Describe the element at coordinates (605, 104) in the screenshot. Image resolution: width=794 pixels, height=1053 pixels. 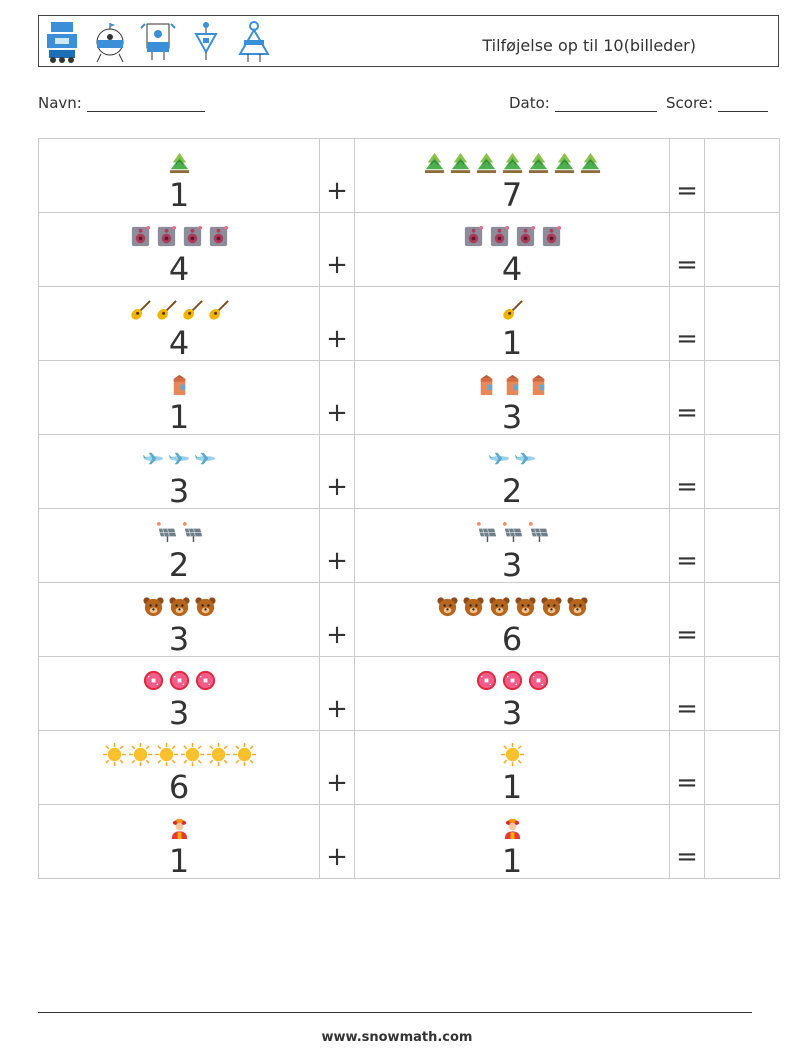
I see `date-blank` at that location.